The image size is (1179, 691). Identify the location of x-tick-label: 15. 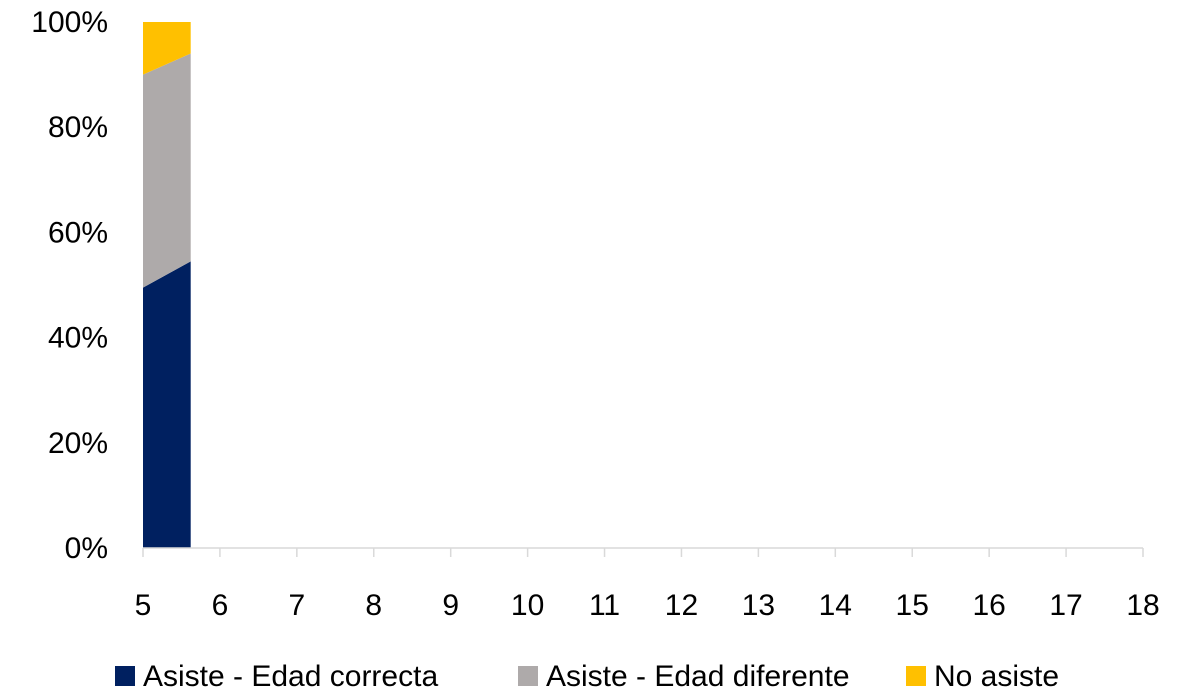
(912, 605).